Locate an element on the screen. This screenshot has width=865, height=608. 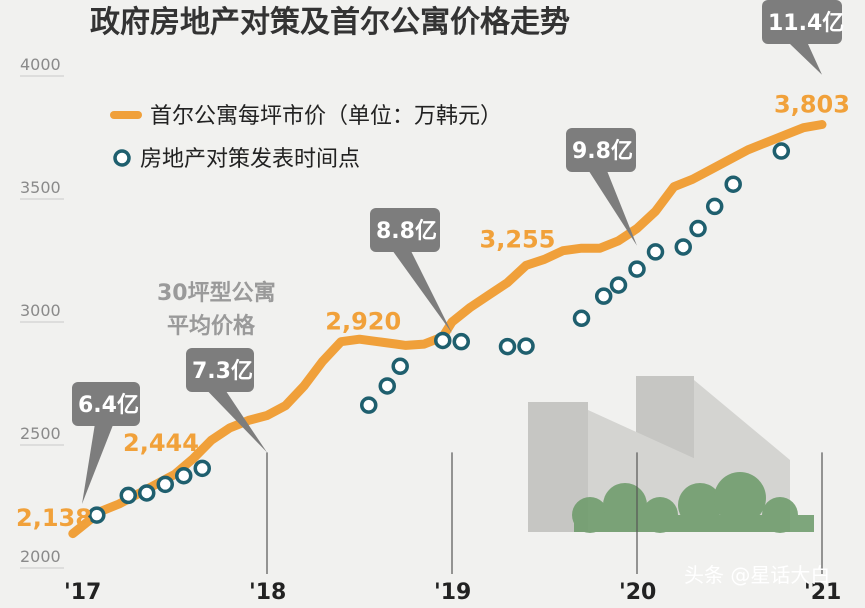
note-line-1: 30坪型公寓 is located at coordinates (216, 293).